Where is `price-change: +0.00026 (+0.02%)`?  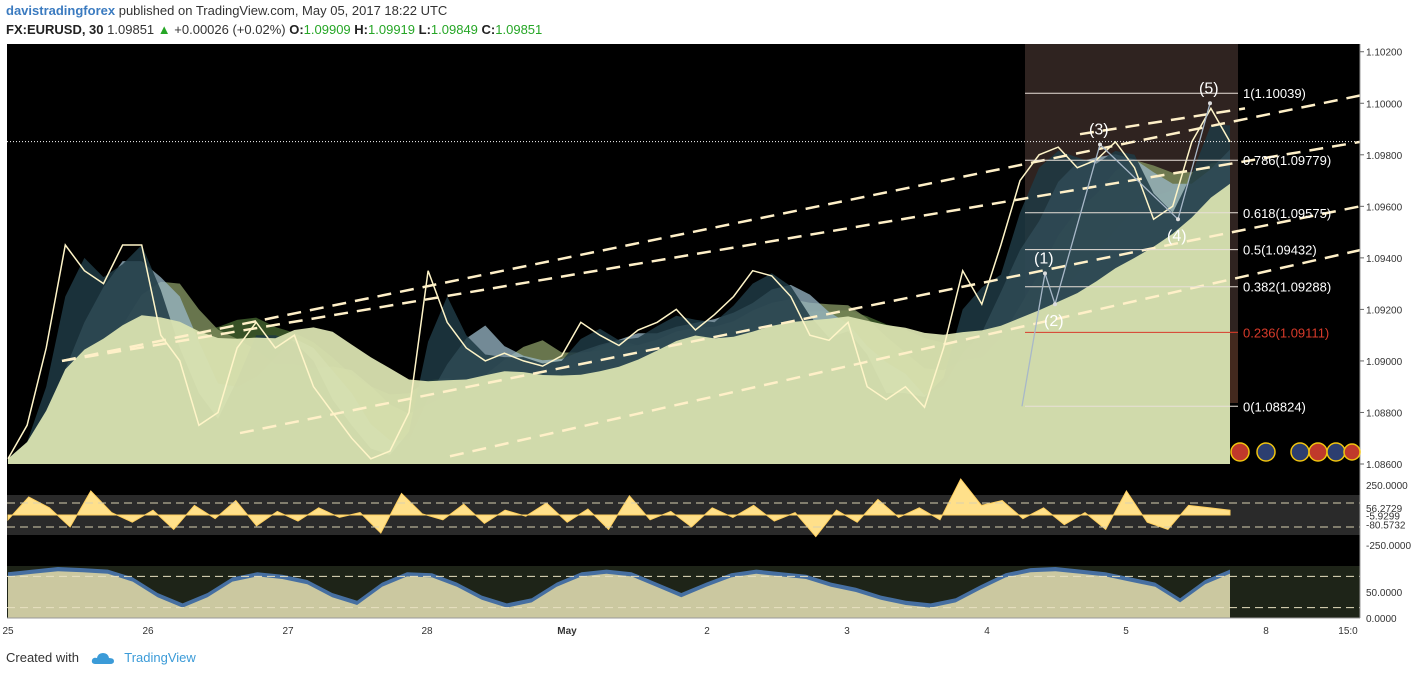
price-change: +0.00026 (+0.02%) is located at coordinates (230, 29).